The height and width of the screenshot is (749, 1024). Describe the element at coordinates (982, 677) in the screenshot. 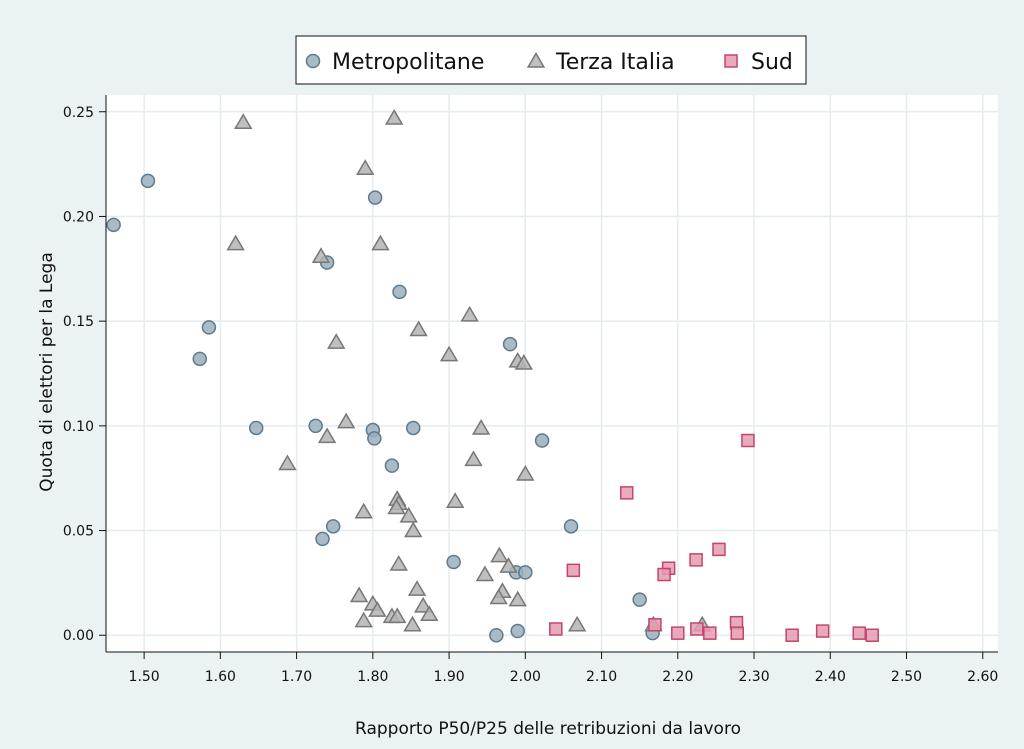

I see `x-tick-label-11: 2.60` at that location.